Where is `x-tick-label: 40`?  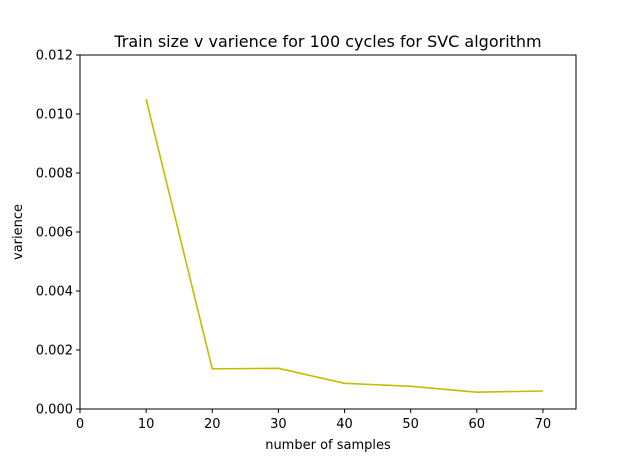 x-tick-label: 40 is located at coordinates (344, 424).